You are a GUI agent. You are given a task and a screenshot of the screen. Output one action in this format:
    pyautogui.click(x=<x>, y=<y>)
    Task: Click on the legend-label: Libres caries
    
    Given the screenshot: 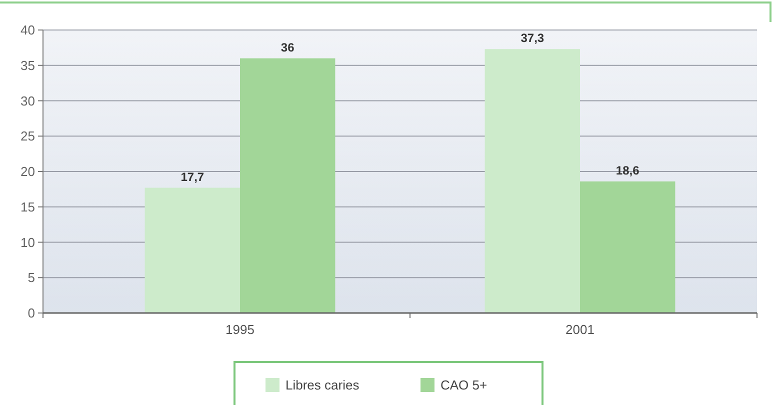 What is the action you would take?
    pyautogui.click(x=323, y=385)
    